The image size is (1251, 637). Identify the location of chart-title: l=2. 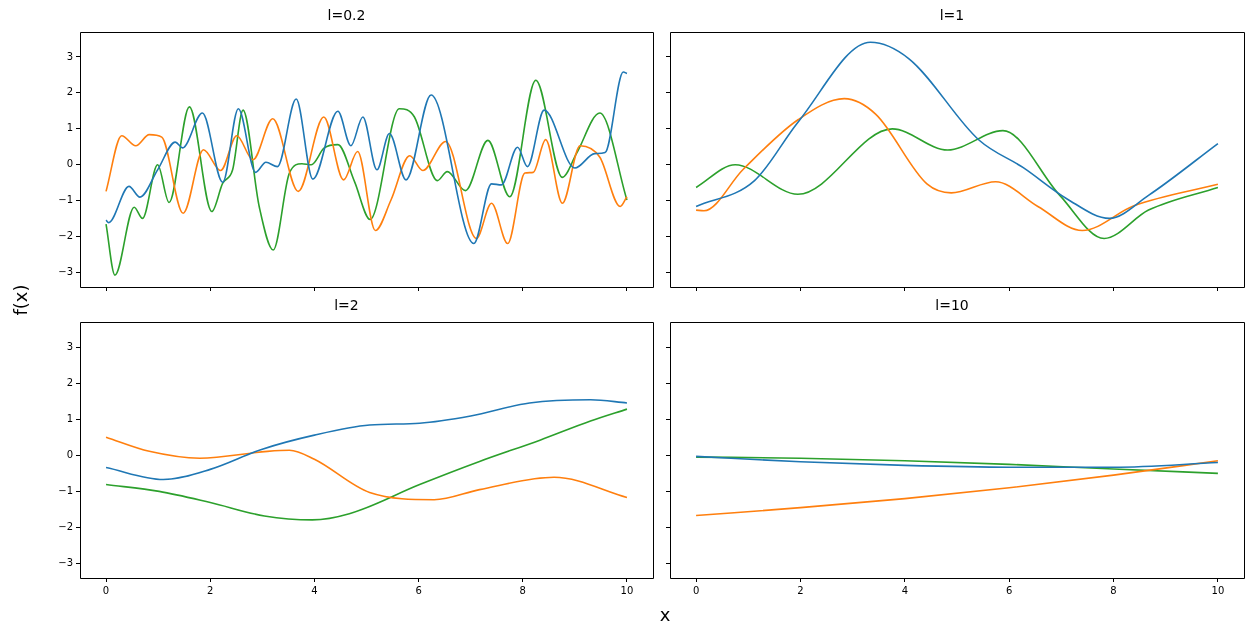
(346, 305).